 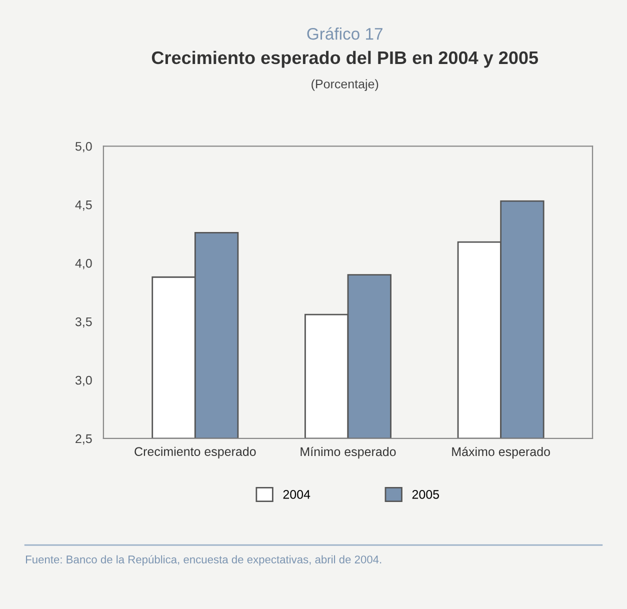 I want to click on y-tick-label: 3,0, so click(x=83, y=381).